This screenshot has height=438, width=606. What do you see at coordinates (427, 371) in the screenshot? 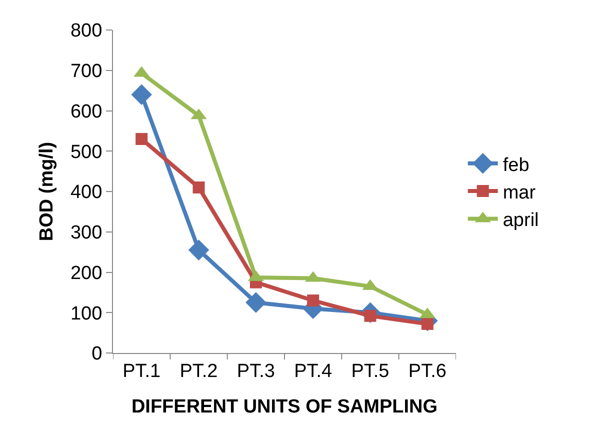
I see `x-tick-label: PT.6` at bounding box center [427, 371].